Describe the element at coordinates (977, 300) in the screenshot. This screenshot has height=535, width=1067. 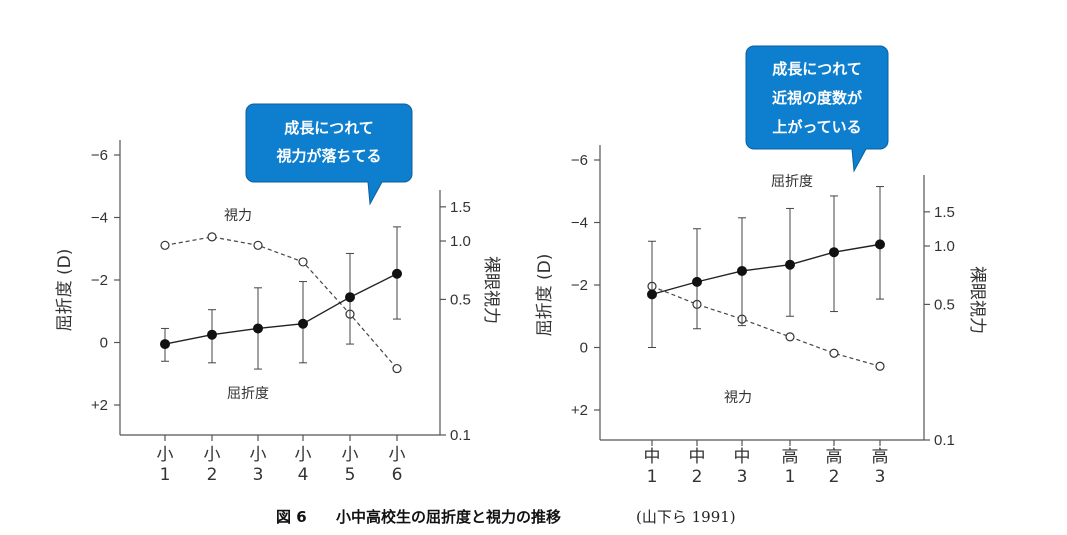
I see `right-chart-right-axis-label: 裸眼視力` at that location.